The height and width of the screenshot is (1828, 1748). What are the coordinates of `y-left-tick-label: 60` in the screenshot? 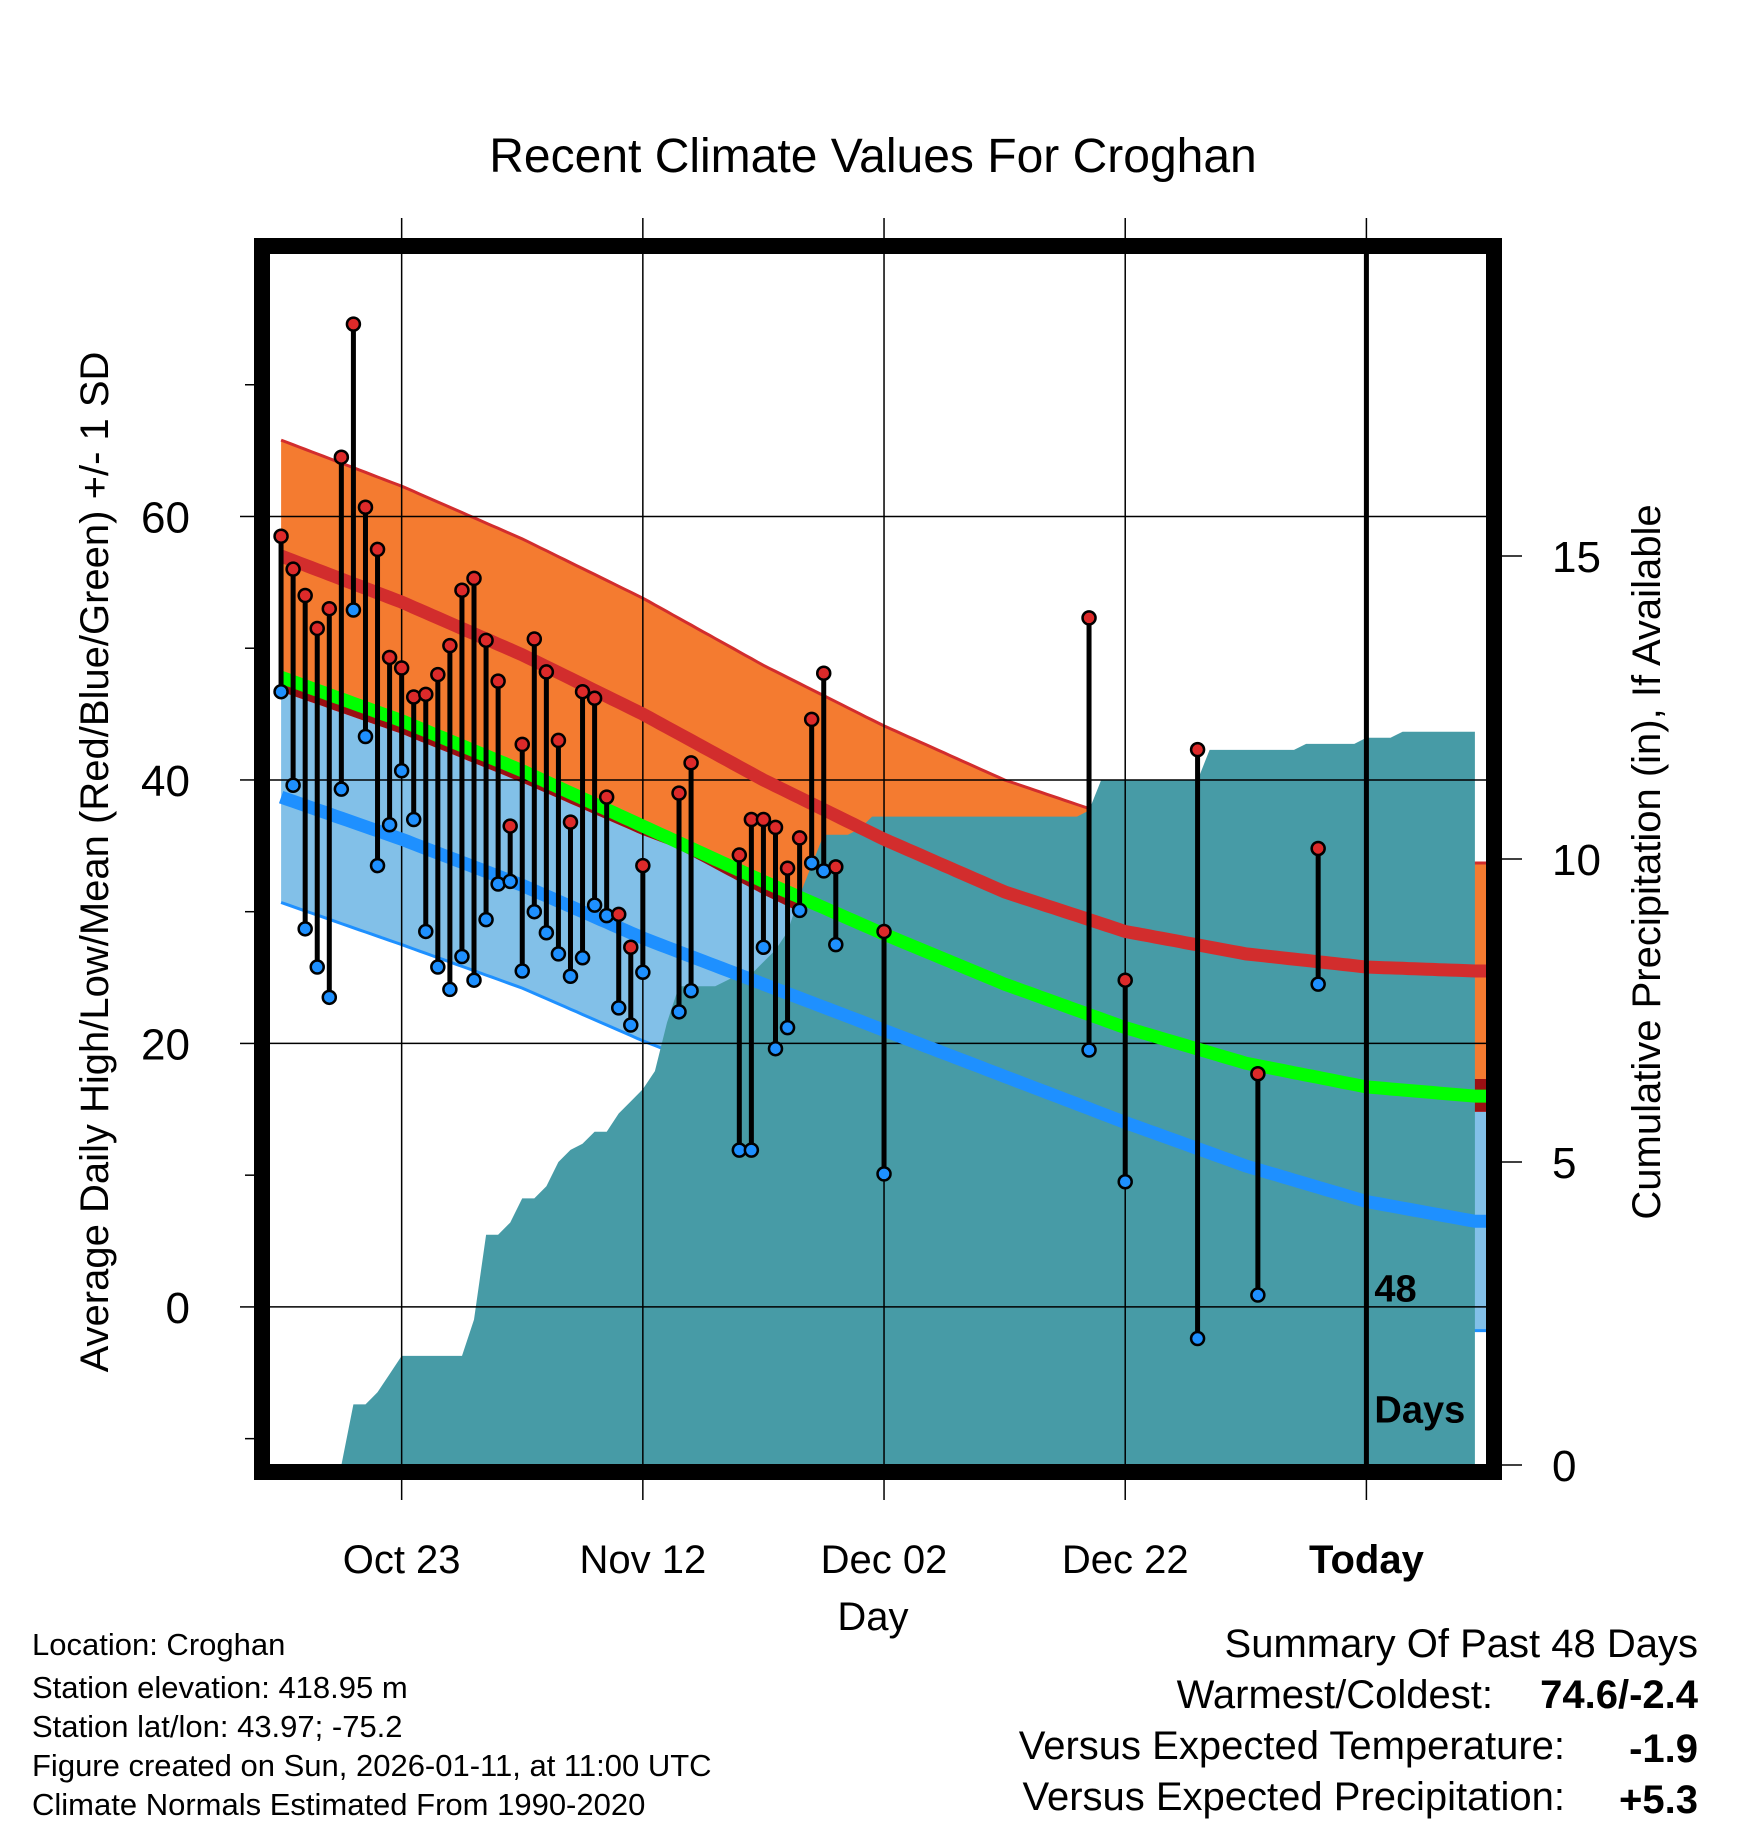 It's located at (165, 517).